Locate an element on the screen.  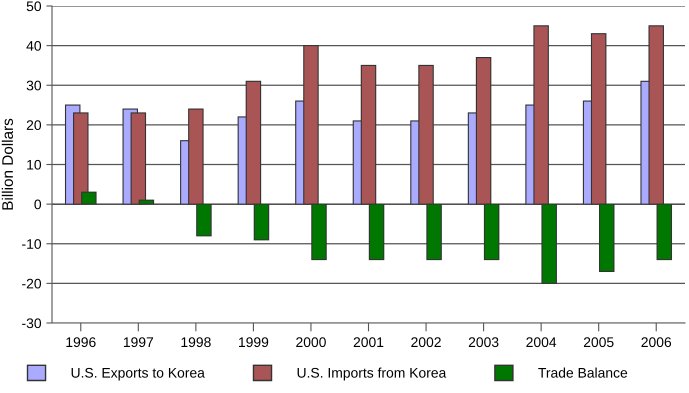
x-tick-label: 2000 is located at coordinates (311, 342).